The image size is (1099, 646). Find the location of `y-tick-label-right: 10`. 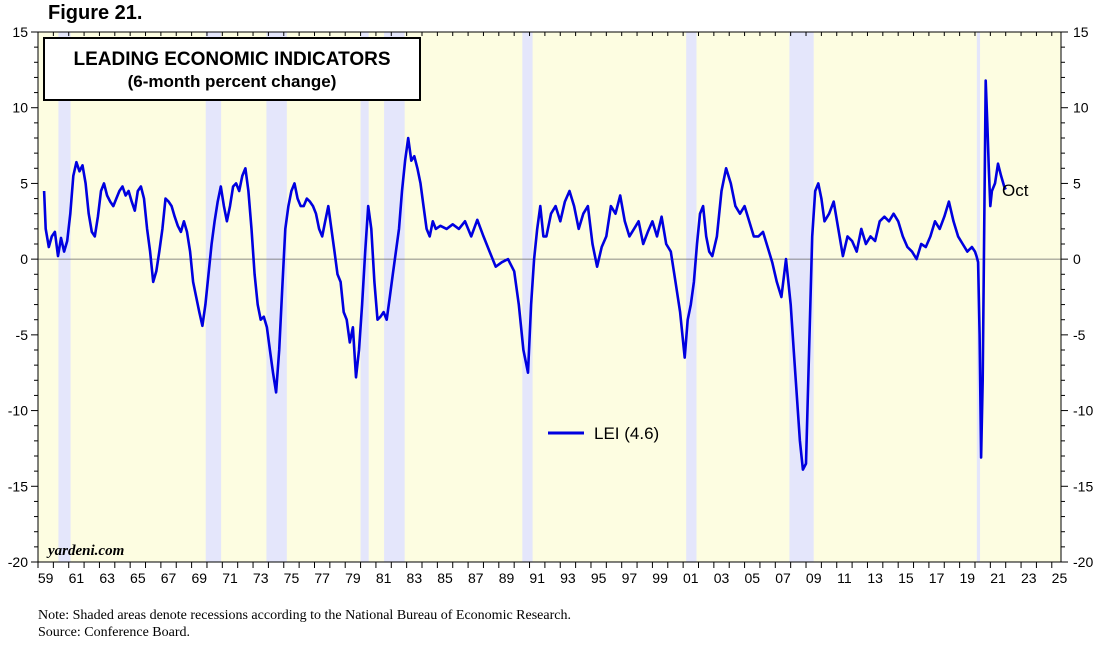

y-tick-label-right: 10 is located at coordinates (1081, 108).